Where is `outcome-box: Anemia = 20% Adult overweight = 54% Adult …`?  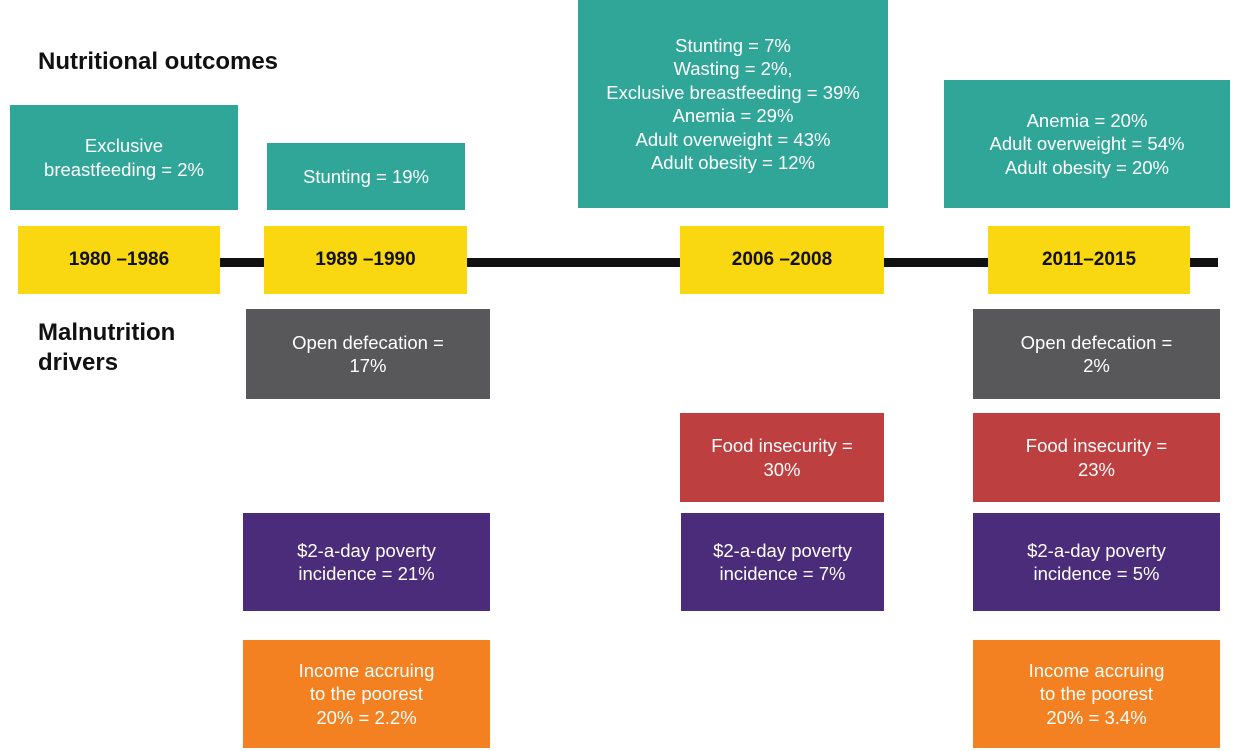
outcome-box: Anemia = 20% Adult overweight = 54% Adult … is located at coordinates (1087, 144).